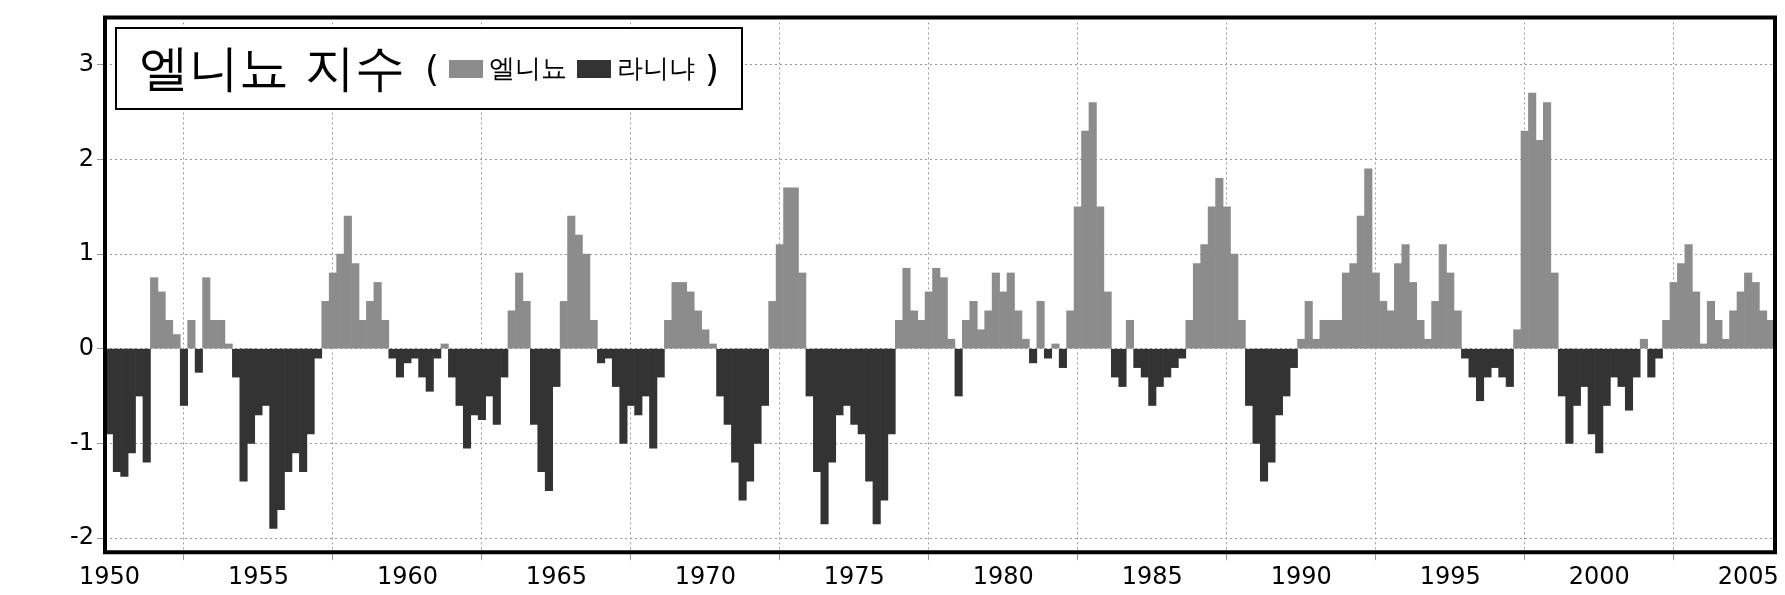 The image size is (1785, 595). I want to click on legend-label: 엘니뇨, so click(527, 69).